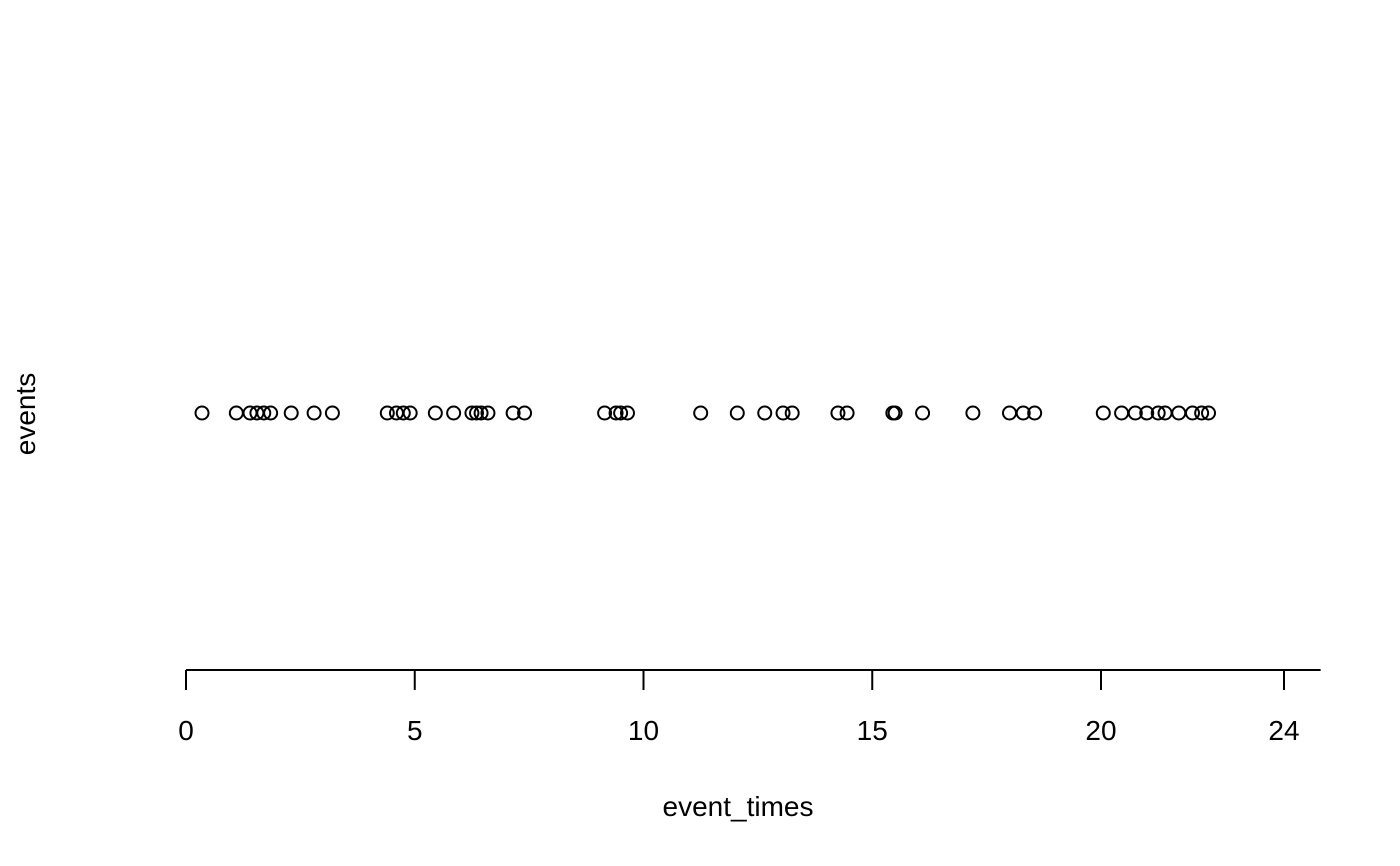 The width and height of the screenshot is (1400, 866). I want to click on points-layer, so click(705, 413).